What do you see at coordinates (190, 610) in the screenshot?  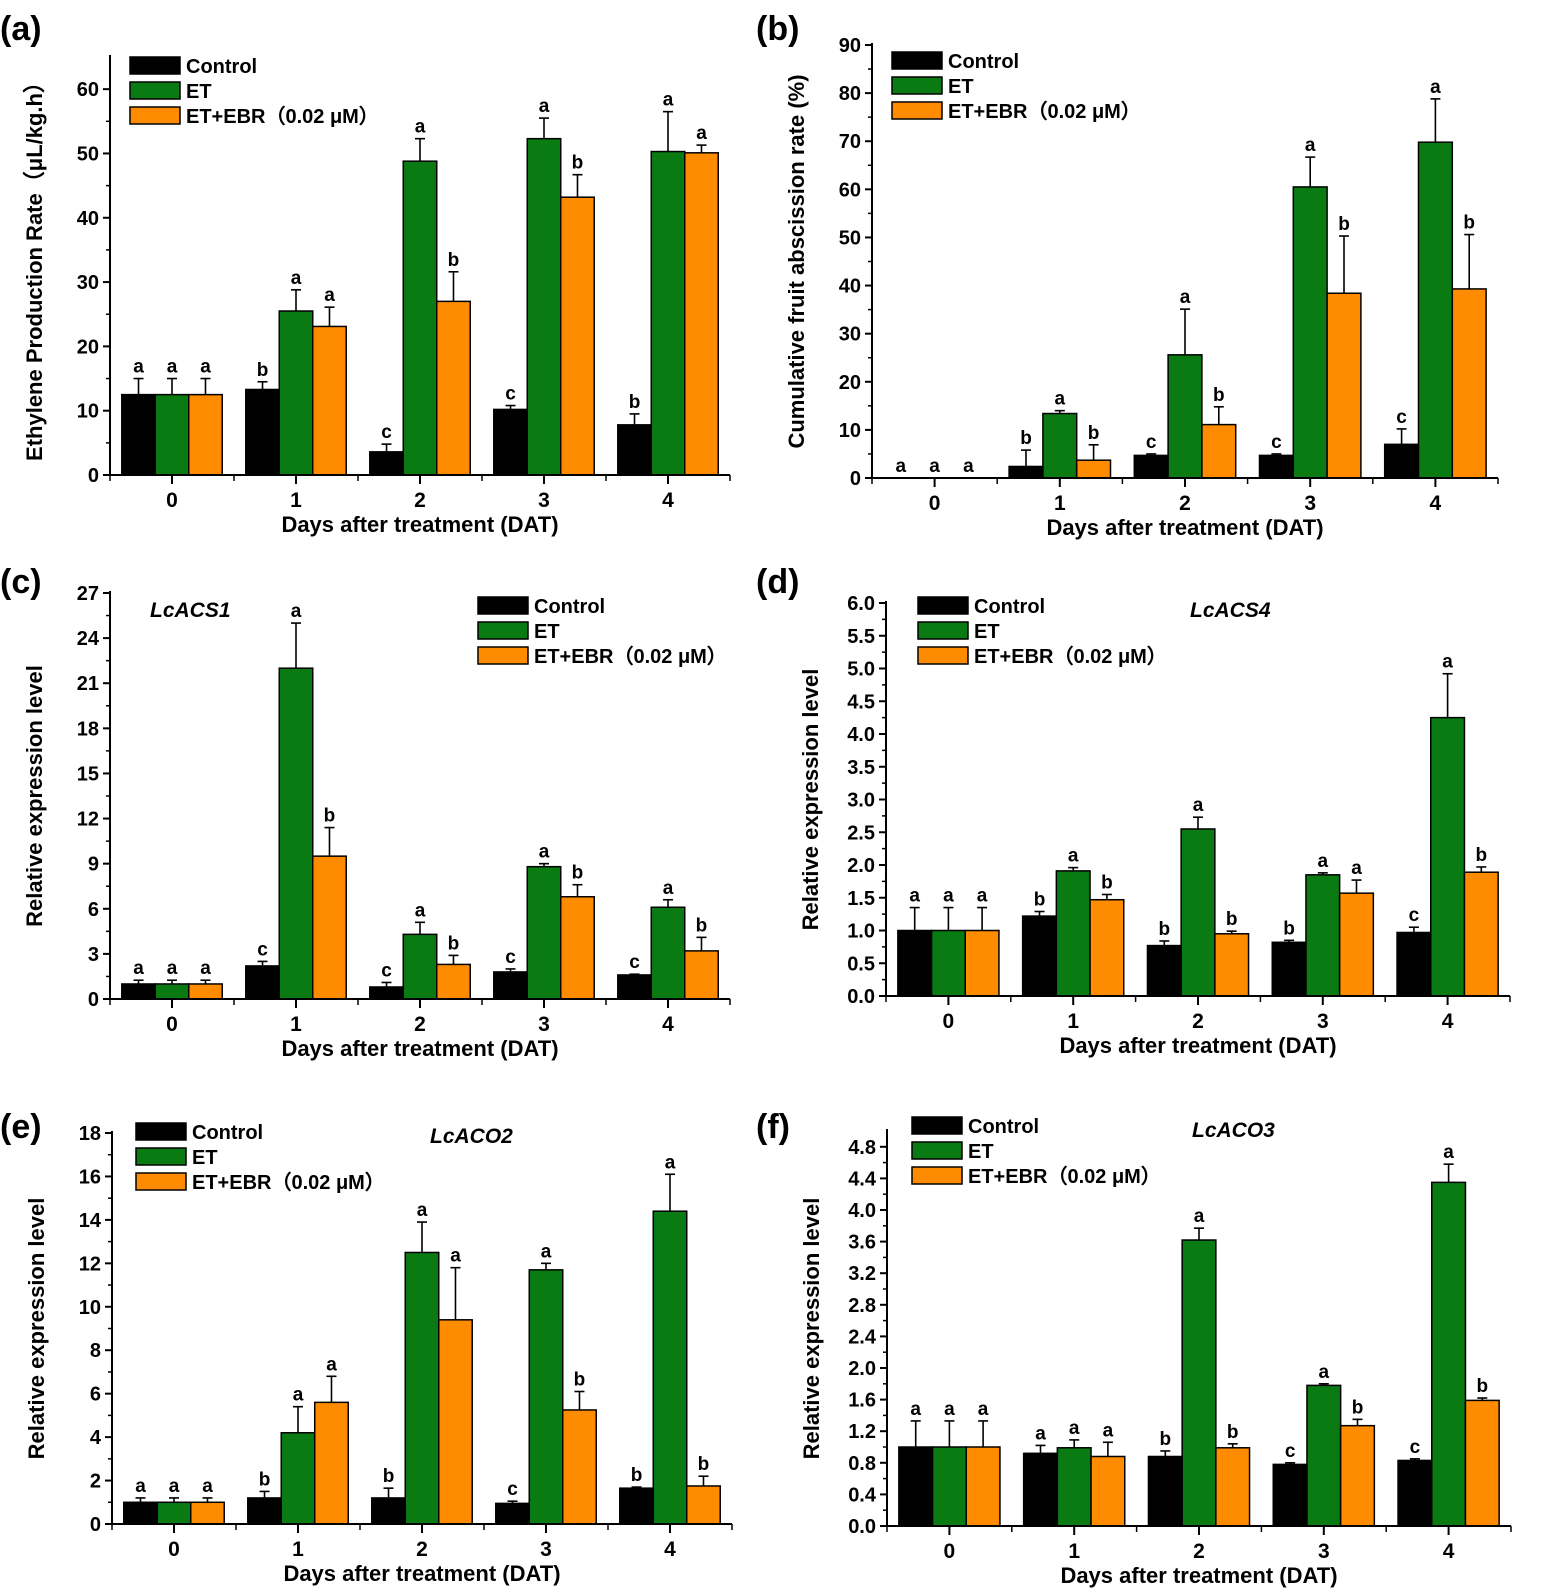 I see `gene-label: LcACS1` at bounding box center [190, 610].